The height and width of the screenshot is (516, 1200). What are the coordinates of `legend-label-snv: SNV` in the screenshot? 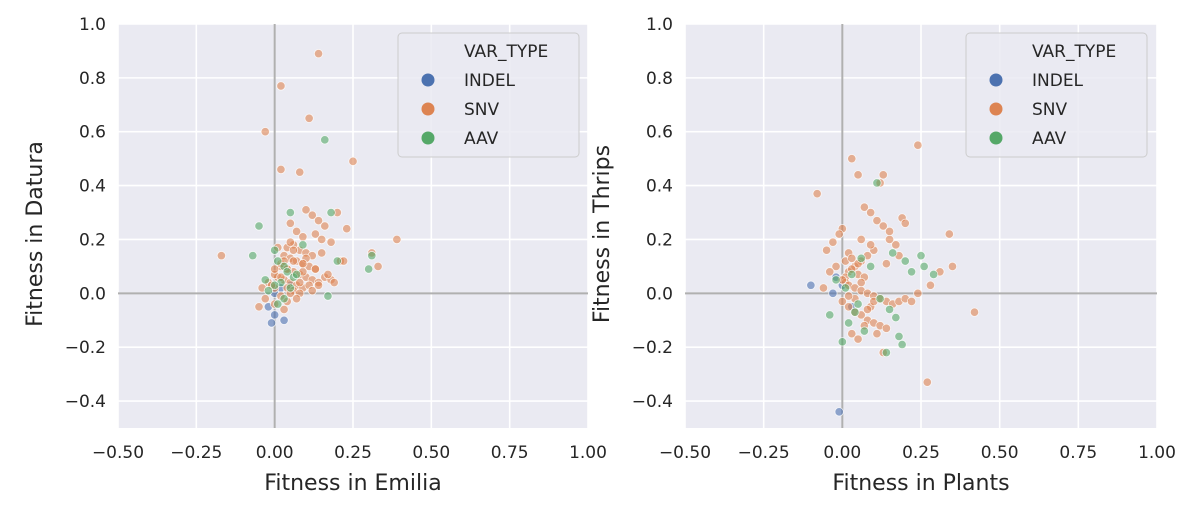 It's located at (1050, 110).